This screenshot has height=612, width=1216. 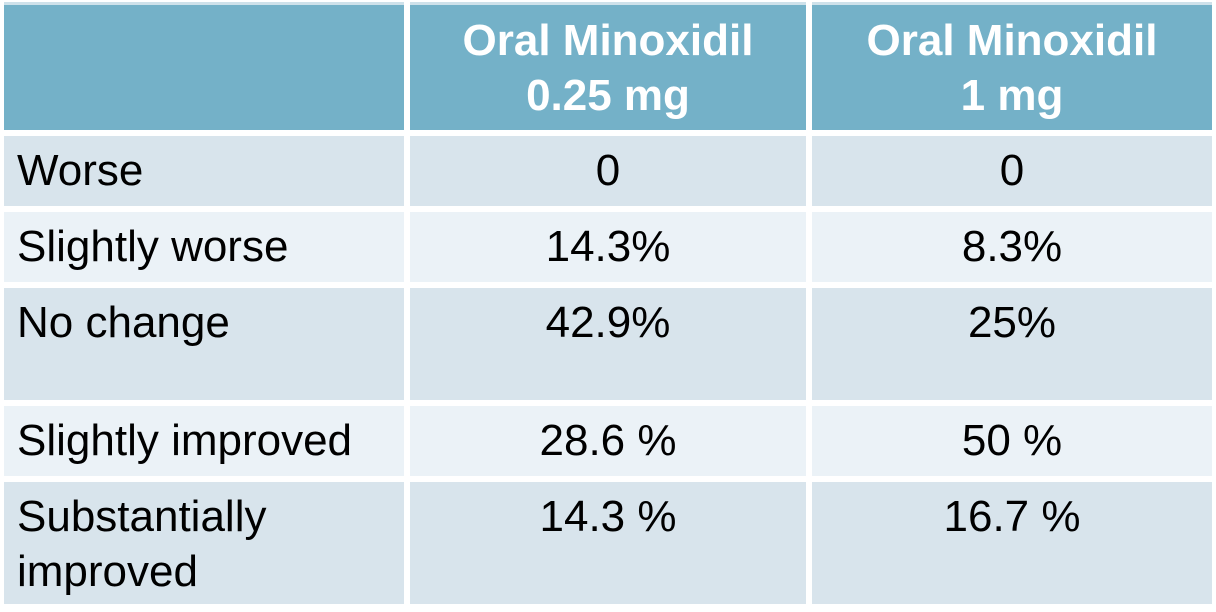 What do you see at coordinates (1012, 171) in the screenshot?
I see `cell-value-worse-1mg: 0` at bounding box center [1012, 171].